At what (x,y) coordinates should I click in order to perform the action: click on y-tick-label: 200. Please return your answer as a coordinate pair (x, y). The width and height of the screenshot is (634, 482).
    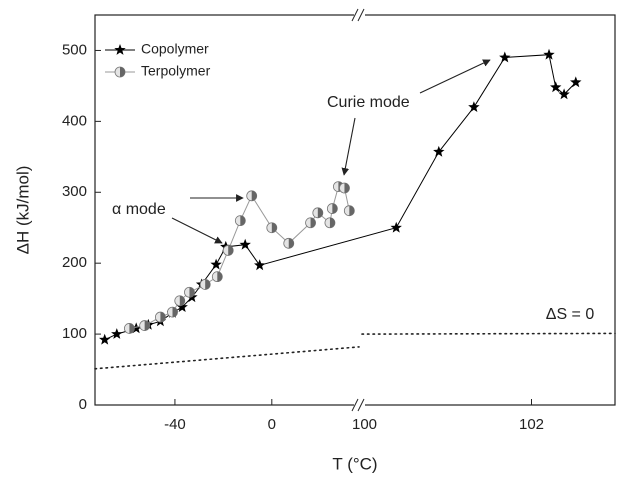
    Looking at the image, I should click on (74, 262).